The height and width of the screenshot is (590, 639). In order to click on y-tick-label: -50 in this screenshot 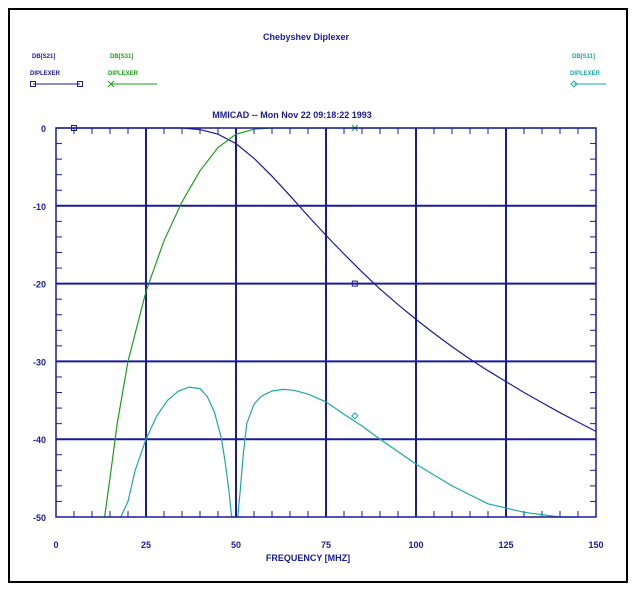, I will do `click(39, 518)`.